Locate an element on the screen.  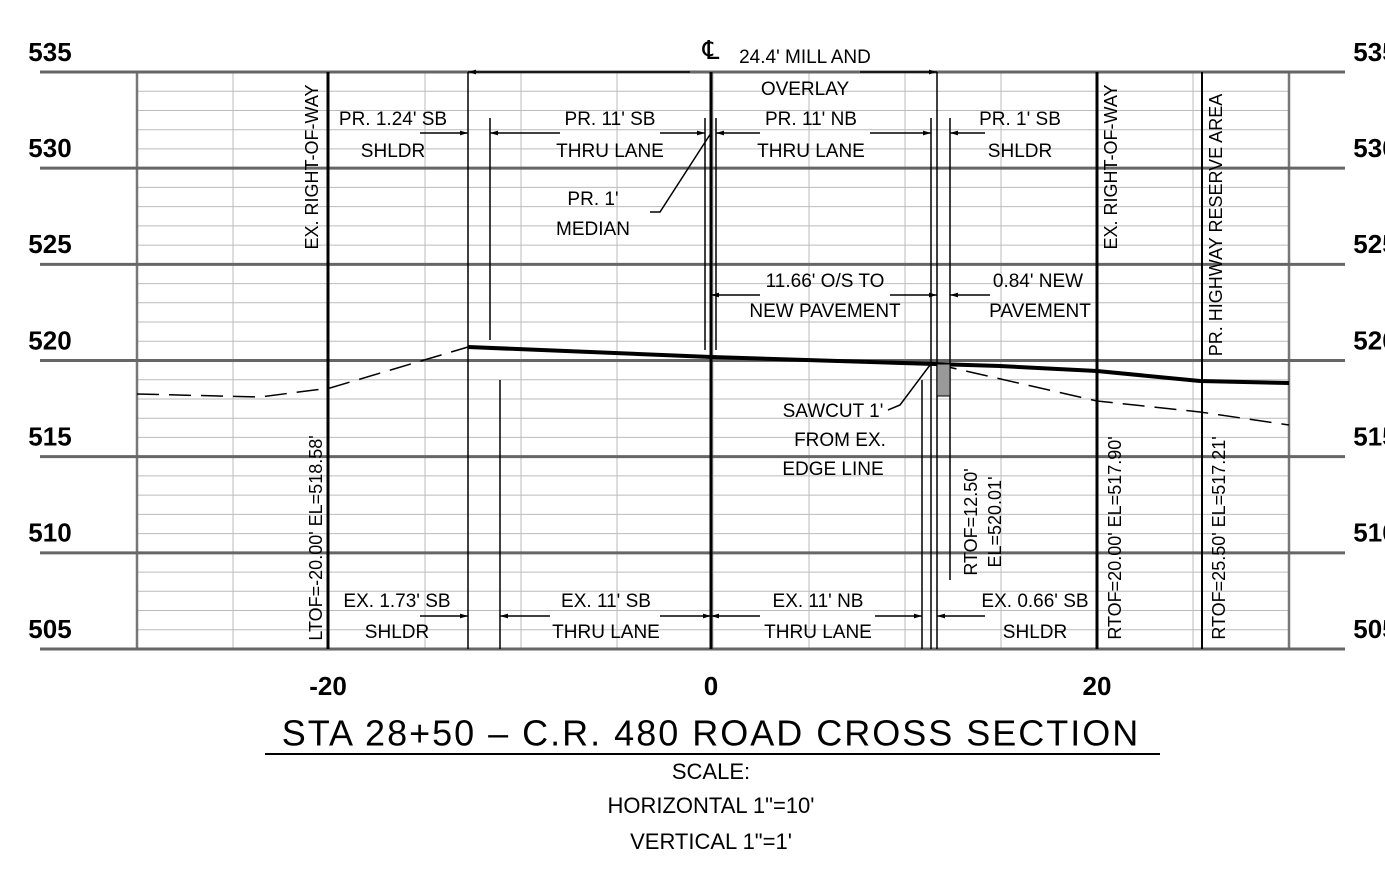
vertical-label: PR. HIGHWAY RESERVE AREA is located at coordinates (1216, 225).